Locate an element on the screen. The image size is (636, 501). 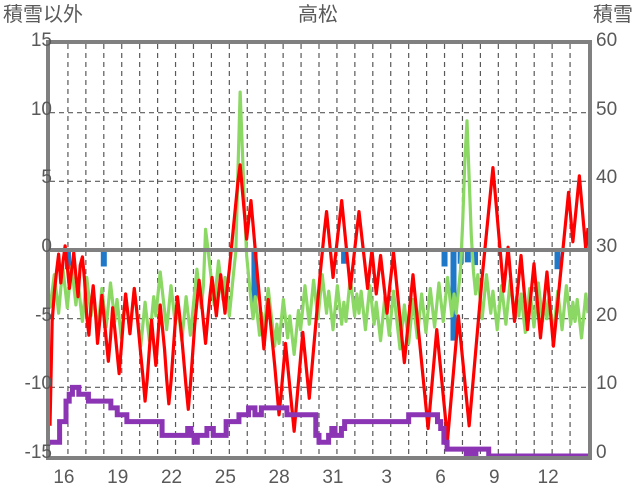
y-tick-right: 0 is located at coordinates (601, 452).